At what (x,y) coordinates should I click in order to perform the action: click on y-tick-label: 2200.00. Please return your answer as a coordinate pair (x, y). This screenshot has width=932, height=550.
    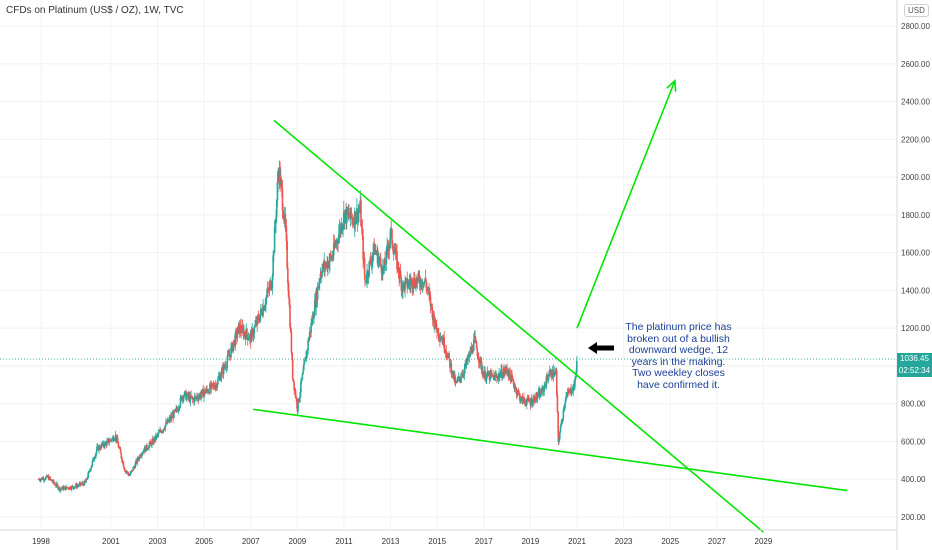
    Looking at the image, I should click on (915, 139).